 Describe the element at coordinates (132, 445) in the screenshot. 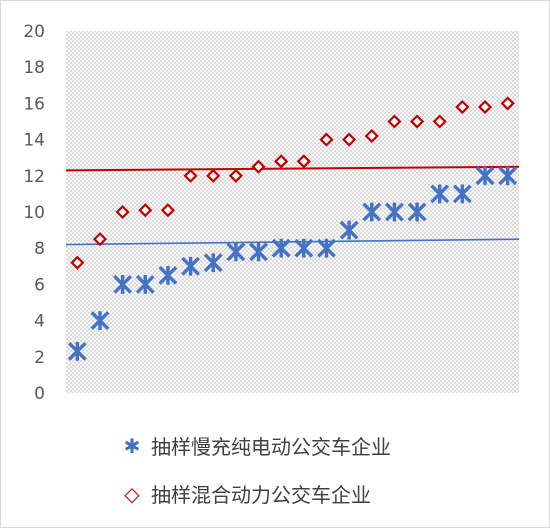

I see `asterisk-icon: ✱` at that location.